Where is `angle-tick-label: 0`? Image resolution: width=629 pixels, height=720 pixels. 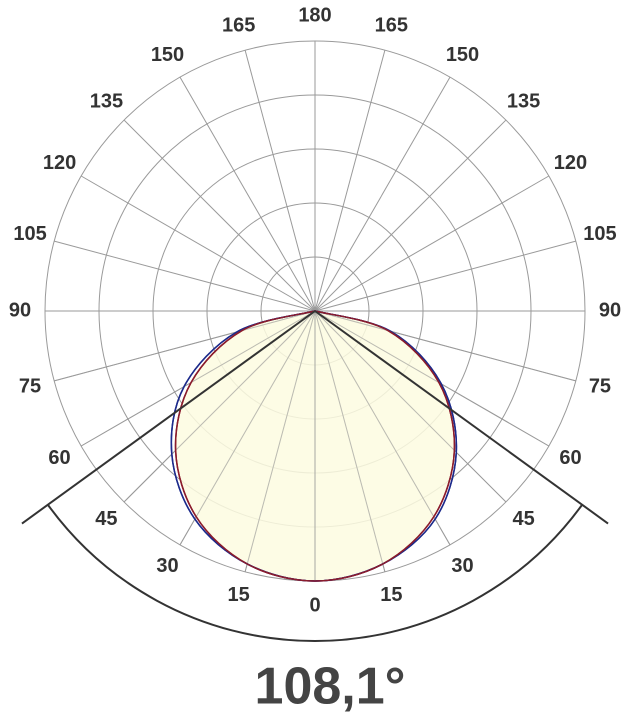
angle-tick-label: 0 is located at coordinates (314, 605).